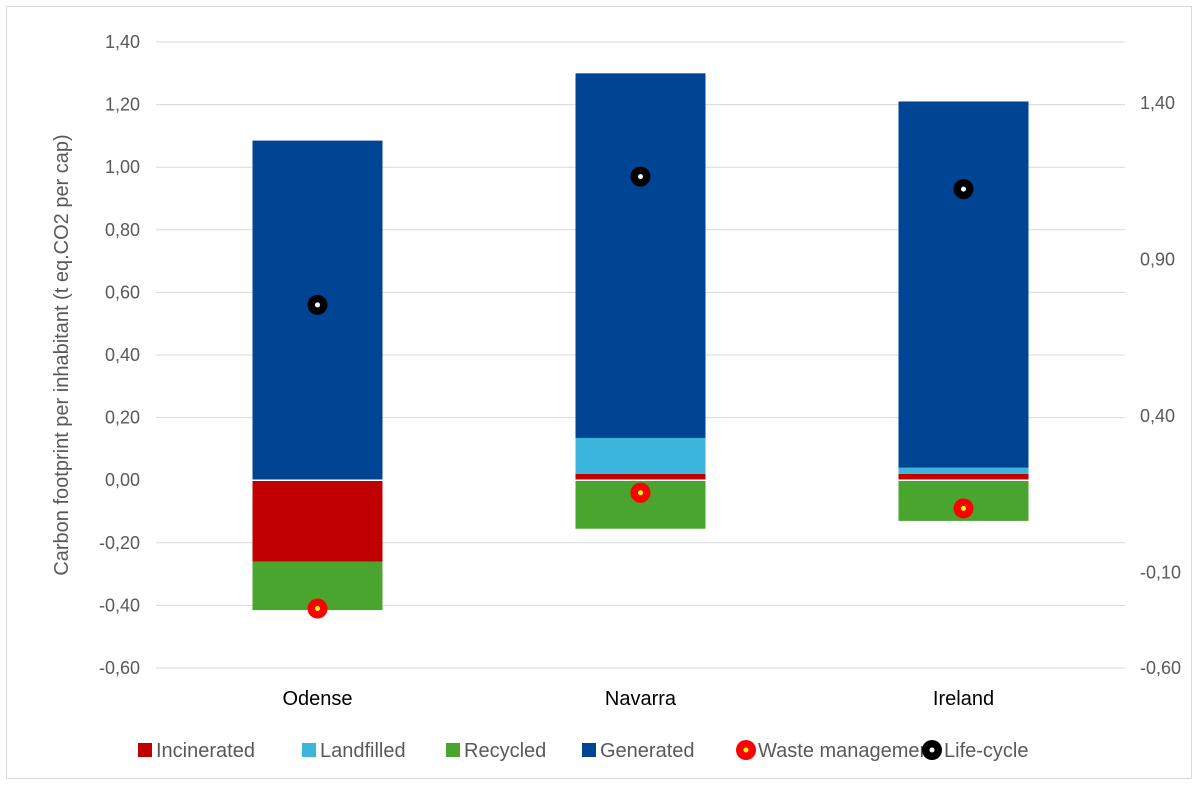 The width and height of the screenshot is (1200, 787). What do you see at coordinates (1157, 103) in the screenshot?
I see `y2-tick-label: 1,40` at bounding box center [1157, 103].